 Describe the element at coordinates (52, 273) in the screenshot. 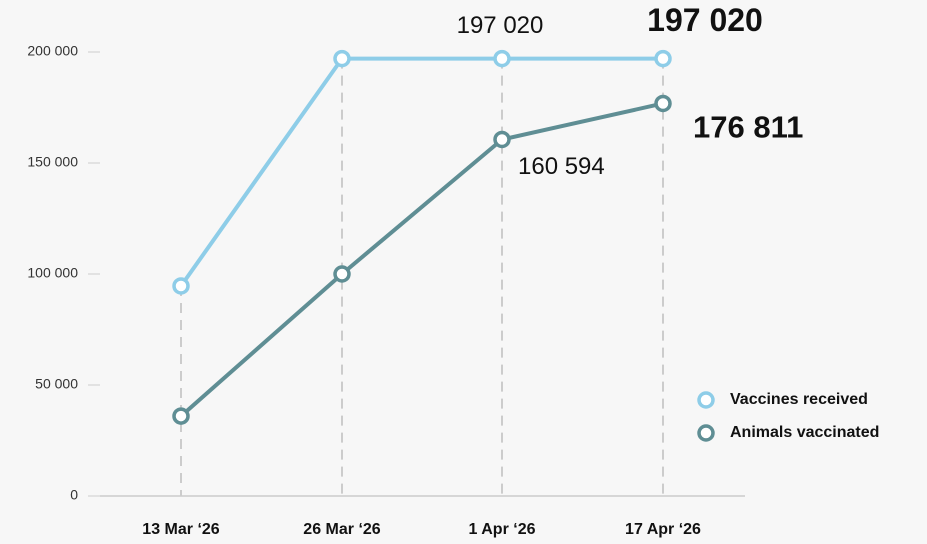

I see `y-tick-label: 100 000` at that location.